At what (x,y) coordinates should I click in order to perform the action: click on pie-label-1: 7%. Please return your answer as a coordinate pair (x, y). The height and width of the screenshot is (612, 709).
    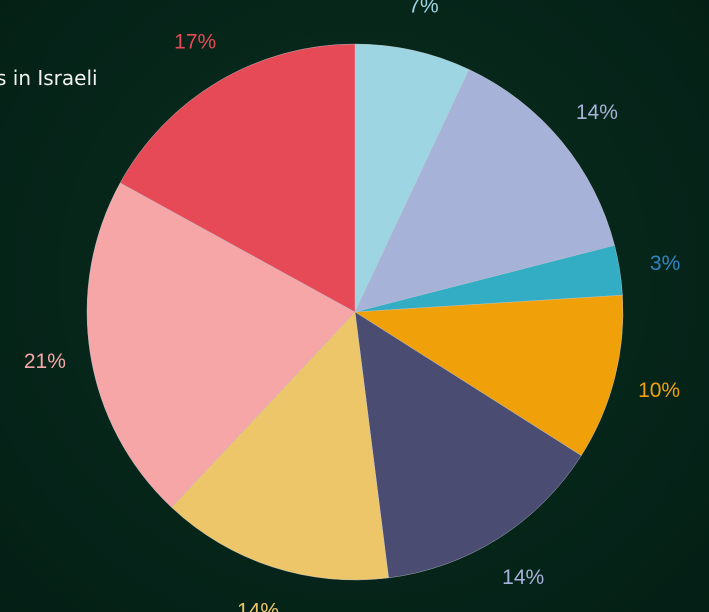
    Looking at the image, I should click on (423, 9).